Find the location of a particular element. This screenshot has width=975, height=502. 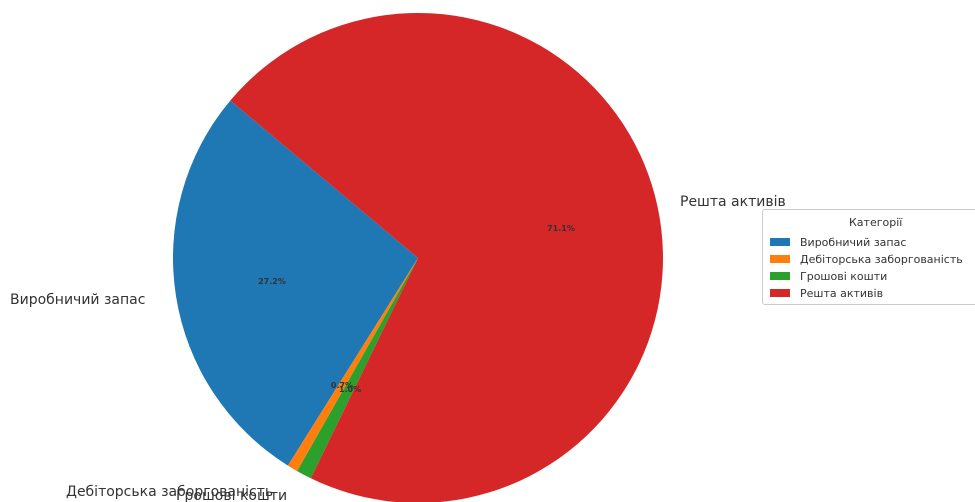

pie-slice-debitorska-zaborhovanist is located at coordinates (352, 365).